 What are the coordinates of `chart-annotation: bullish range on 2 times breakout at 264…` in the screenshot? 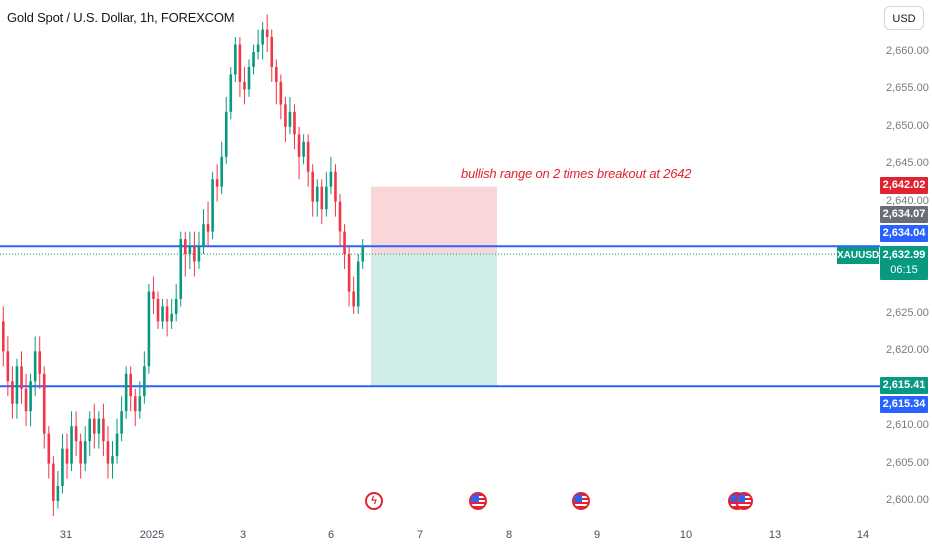 It's located at (576, 173).